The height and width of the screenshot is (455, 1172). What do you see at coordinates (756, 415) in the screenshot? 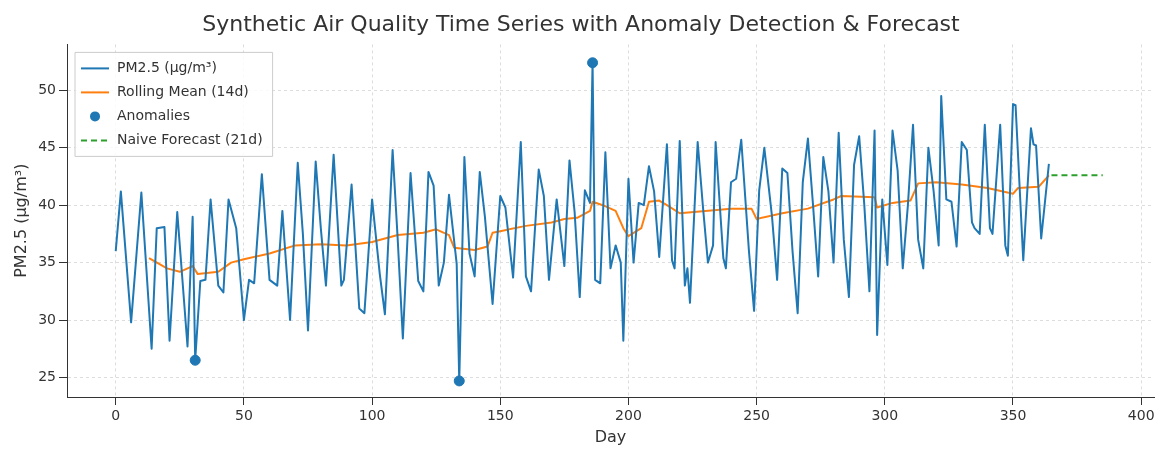
I see `x-tick-label: 250` at bounding box center [756, 415].